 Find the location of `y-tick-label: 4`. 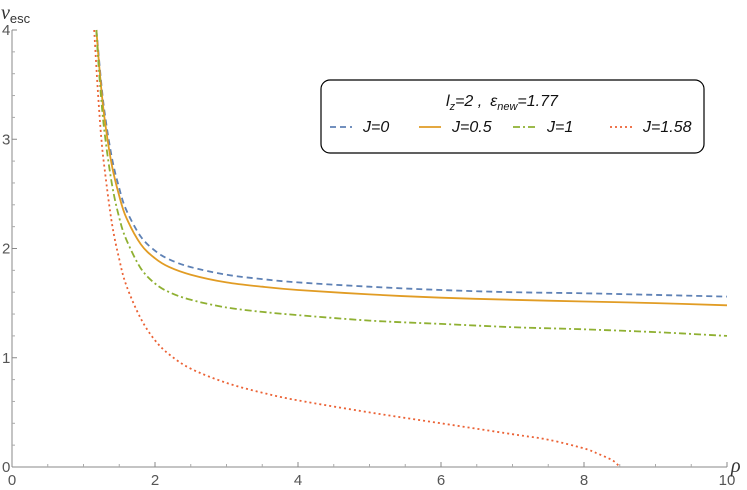

y-tick-label: 4 is located at coordinates (6, 30).